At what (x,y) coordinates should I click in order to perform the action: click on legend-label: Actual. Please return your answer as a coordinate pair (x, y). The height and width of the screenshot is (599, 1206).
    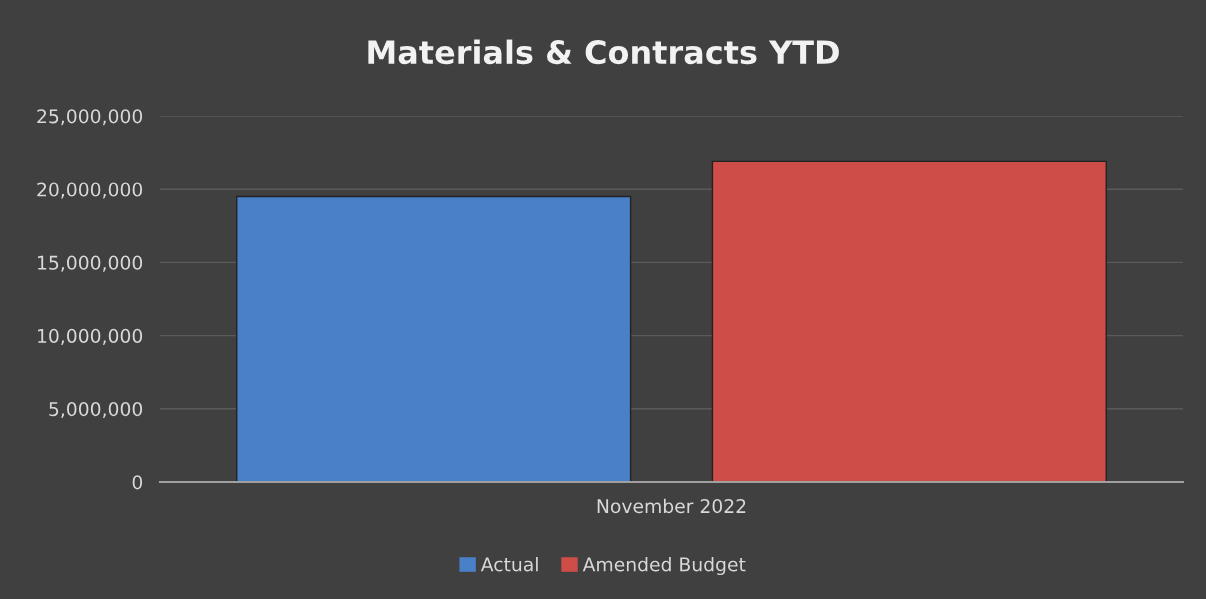
    Looking at the image, I should click on (509, 564).